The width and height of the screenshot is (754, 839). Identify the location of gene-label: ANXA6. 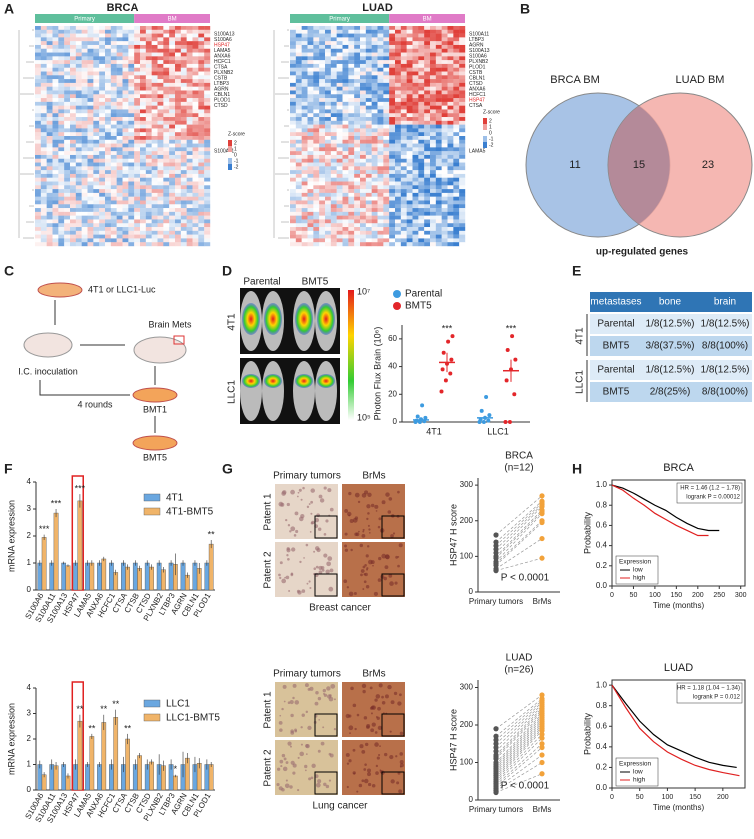
(477, 89).